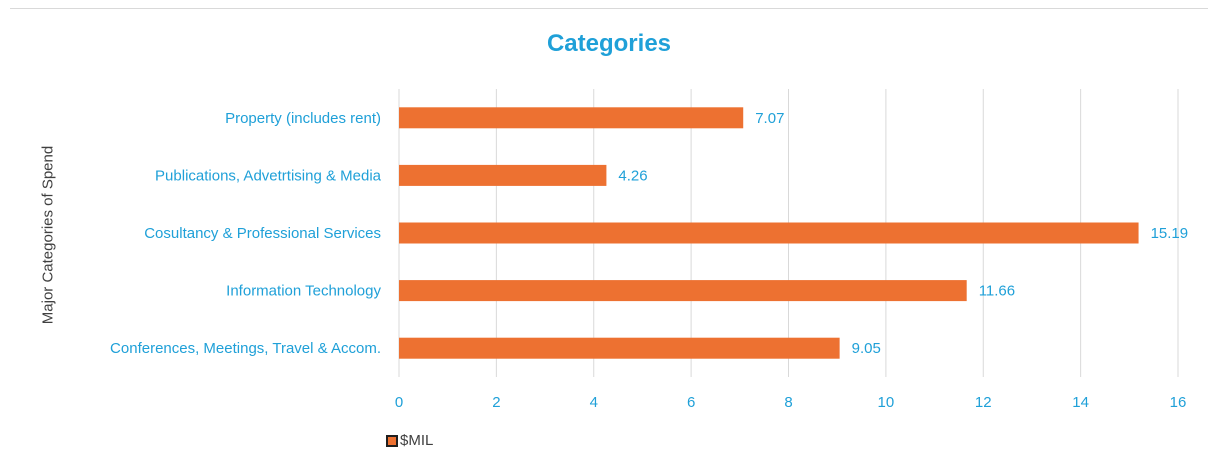 This screenshot has width=1208, height=461. What do you see at coordinates (886, 402) in the screenshot?
I see `x-tick-label-10: 10` at bounding box center [886, 402].